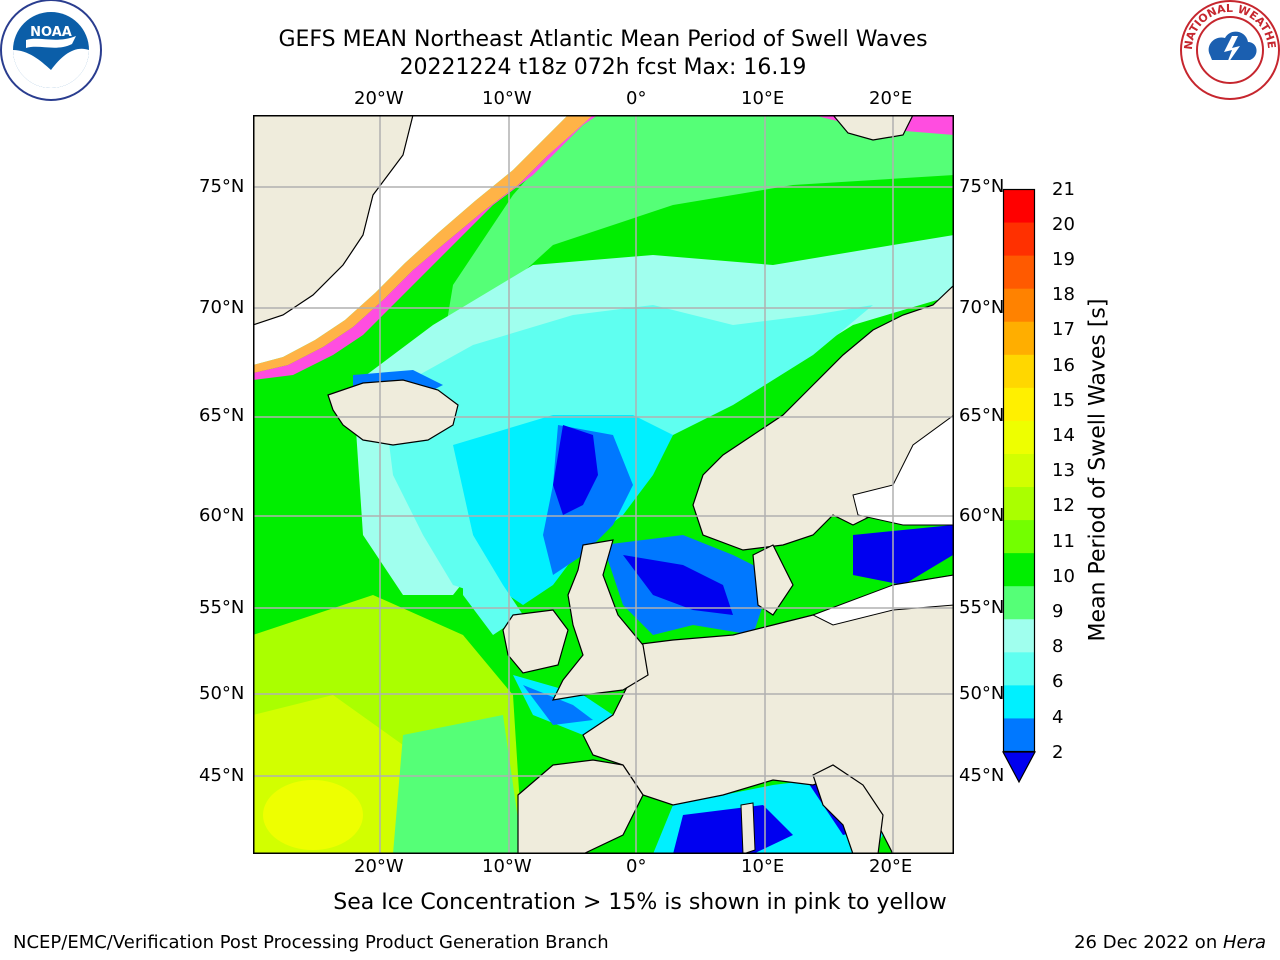  I want to click on footer-date: 26 Dec 2022 on Hera, so click(1170, 942).